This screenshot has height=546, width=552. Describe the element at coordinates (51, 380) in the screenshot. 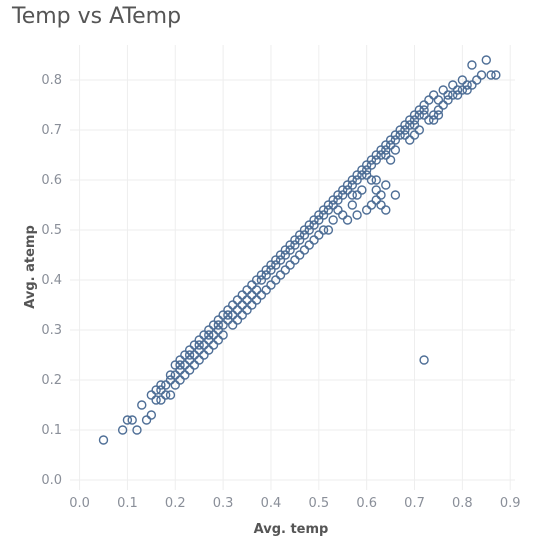

I see `y-tick-label: 0.2` at that location.